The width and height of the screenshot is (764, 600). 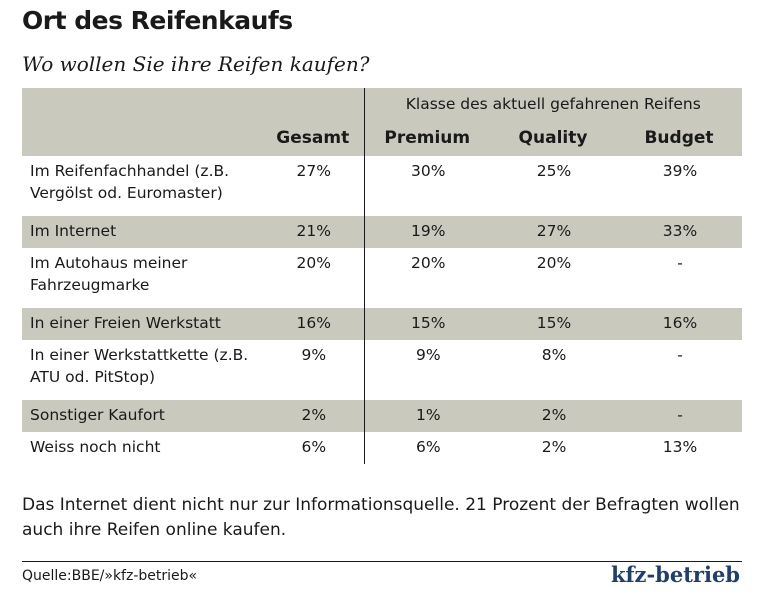 What do you see at coordinates (675, 574) in the screenshot?
I see `brand-logo: kfz-betrieb` at bounding box center [675, 574].